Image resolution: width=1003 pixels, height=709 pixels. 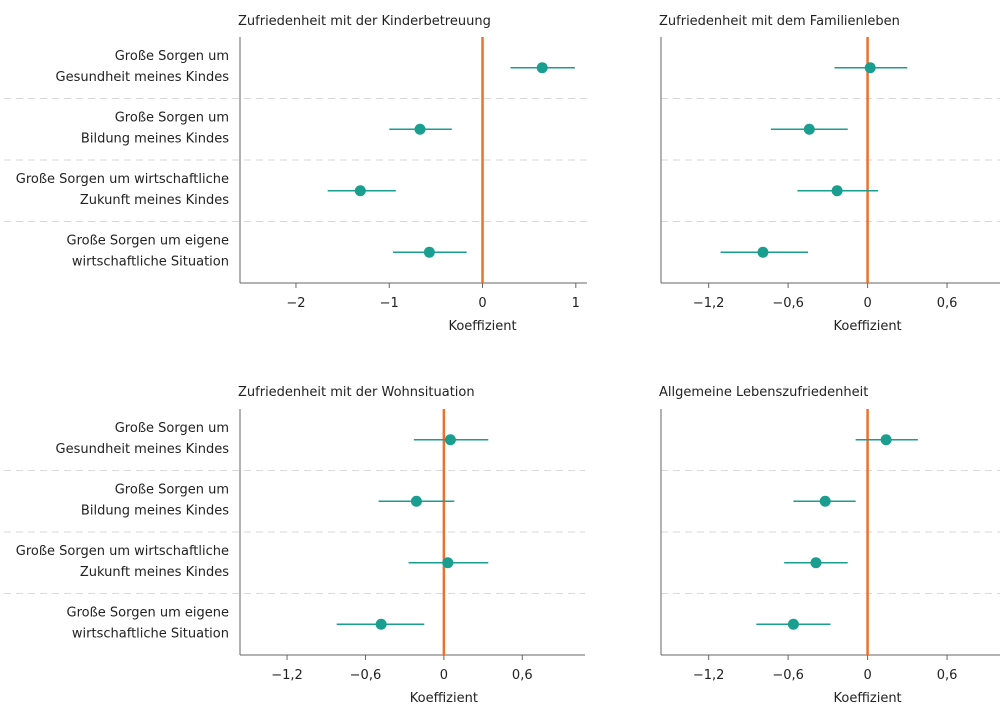 I want to click on panel-title: Zufriedenheit mit der Kinderbetreuung, so click(x=364, y=21).